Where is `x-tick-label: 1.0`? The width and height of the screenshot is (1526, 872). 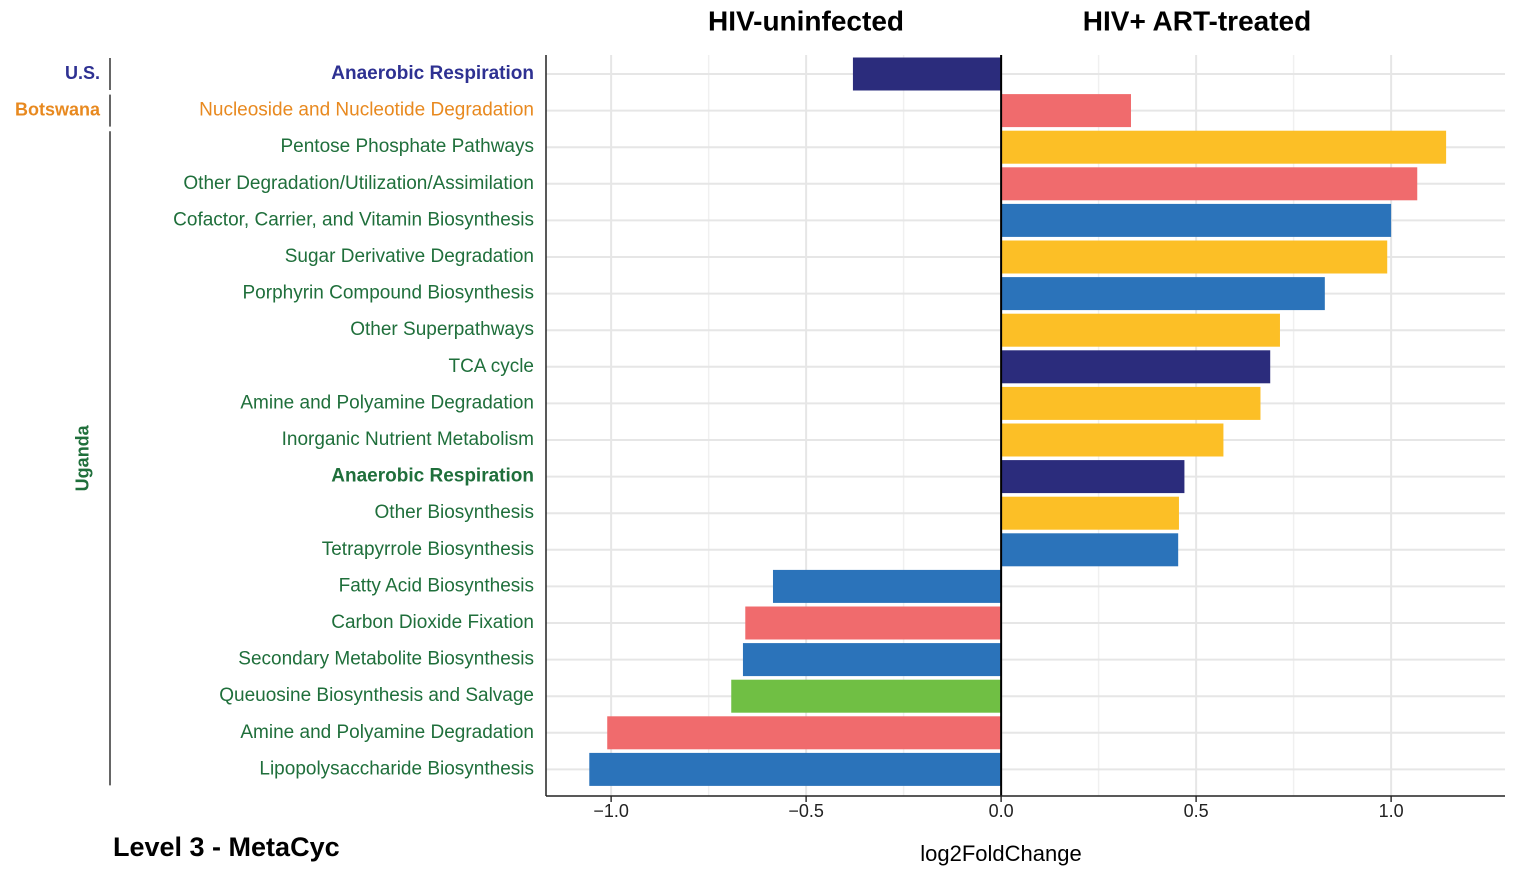 x-tick-label: 1.0 is located at coordinates (1391, 811).